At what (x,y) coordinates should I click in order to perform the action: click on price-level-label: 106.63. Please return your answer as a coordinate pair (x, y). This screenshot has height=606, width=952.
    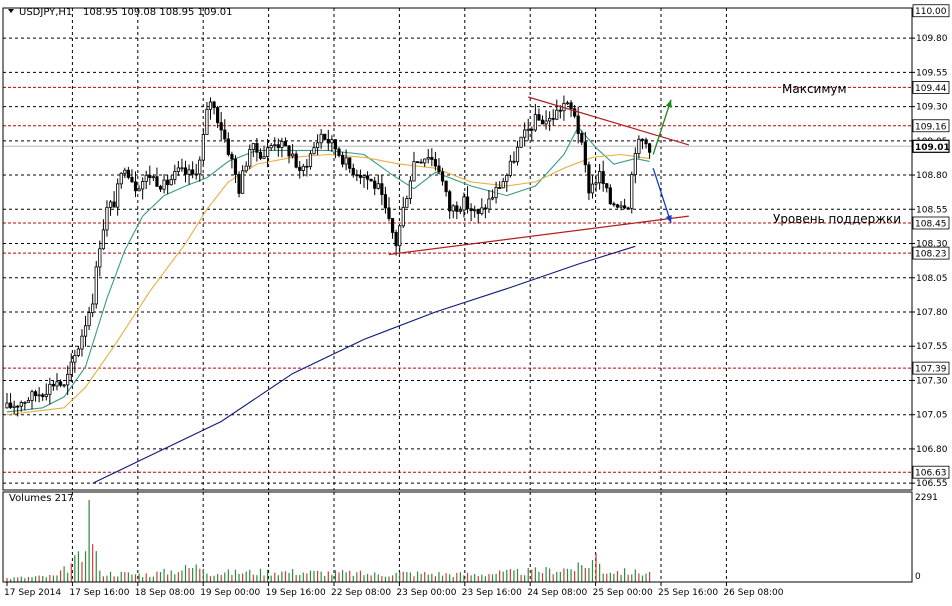
    Looking at the image, I should click on (931, 474).